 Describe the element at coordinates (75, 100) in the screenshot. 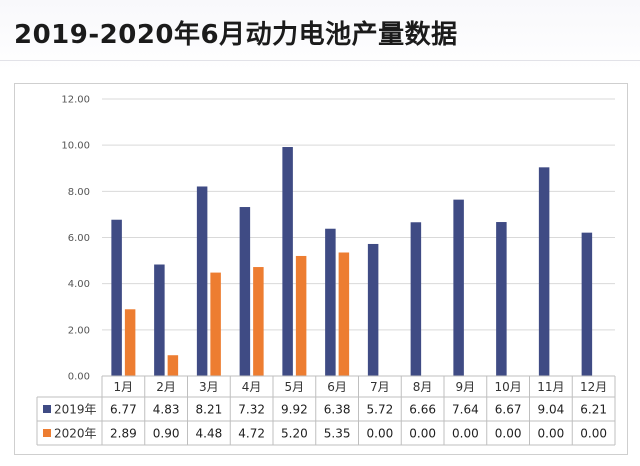

I see `y-tick-label: 12.00` at that location.